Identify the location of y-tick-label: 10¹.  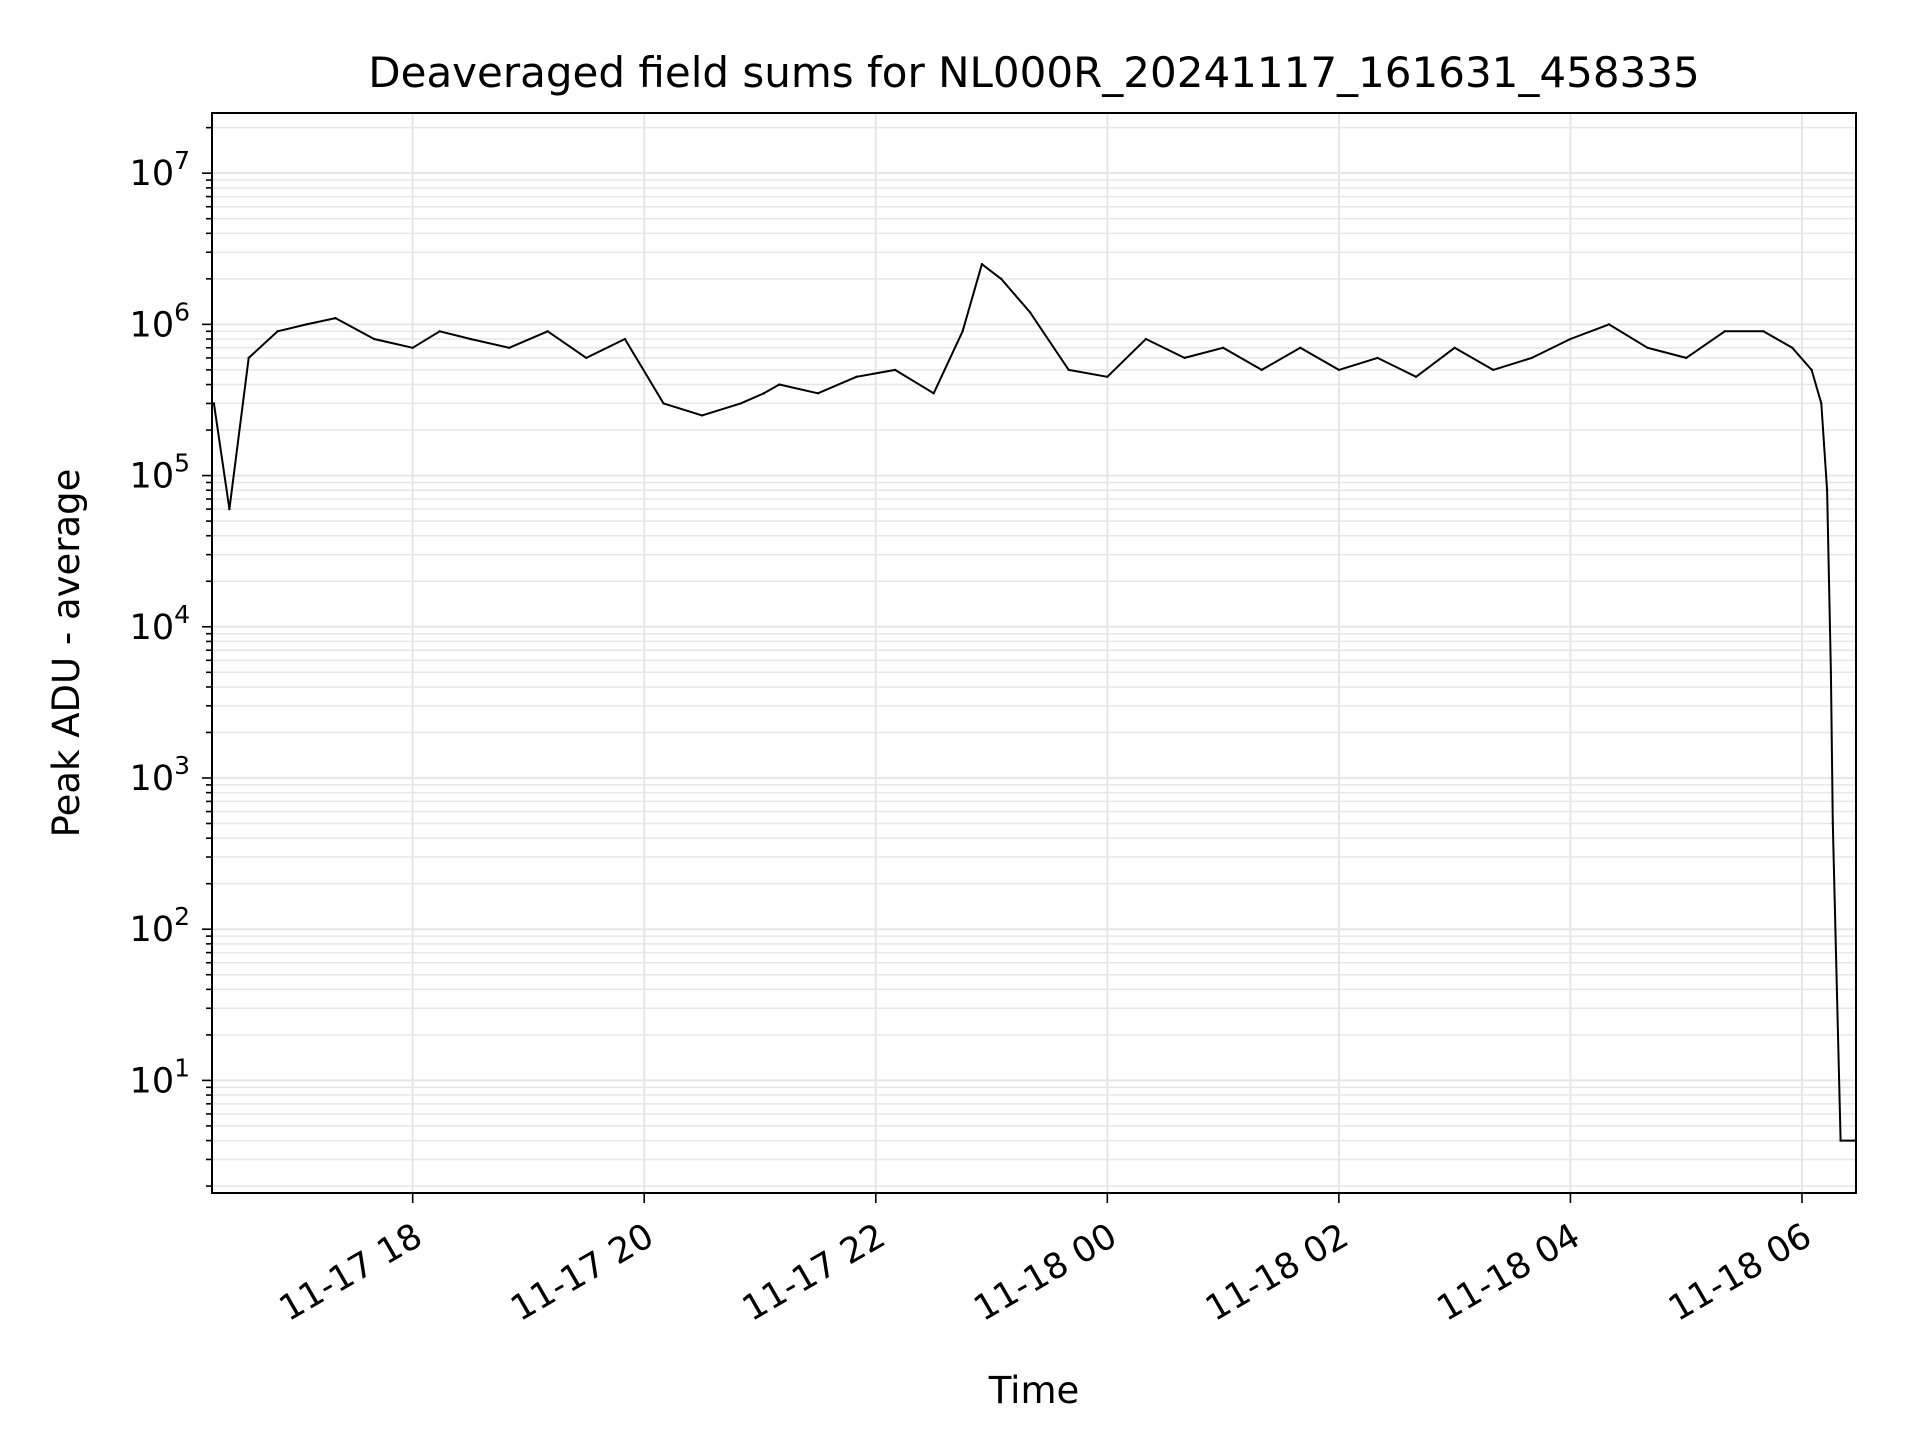
(160, 1077).